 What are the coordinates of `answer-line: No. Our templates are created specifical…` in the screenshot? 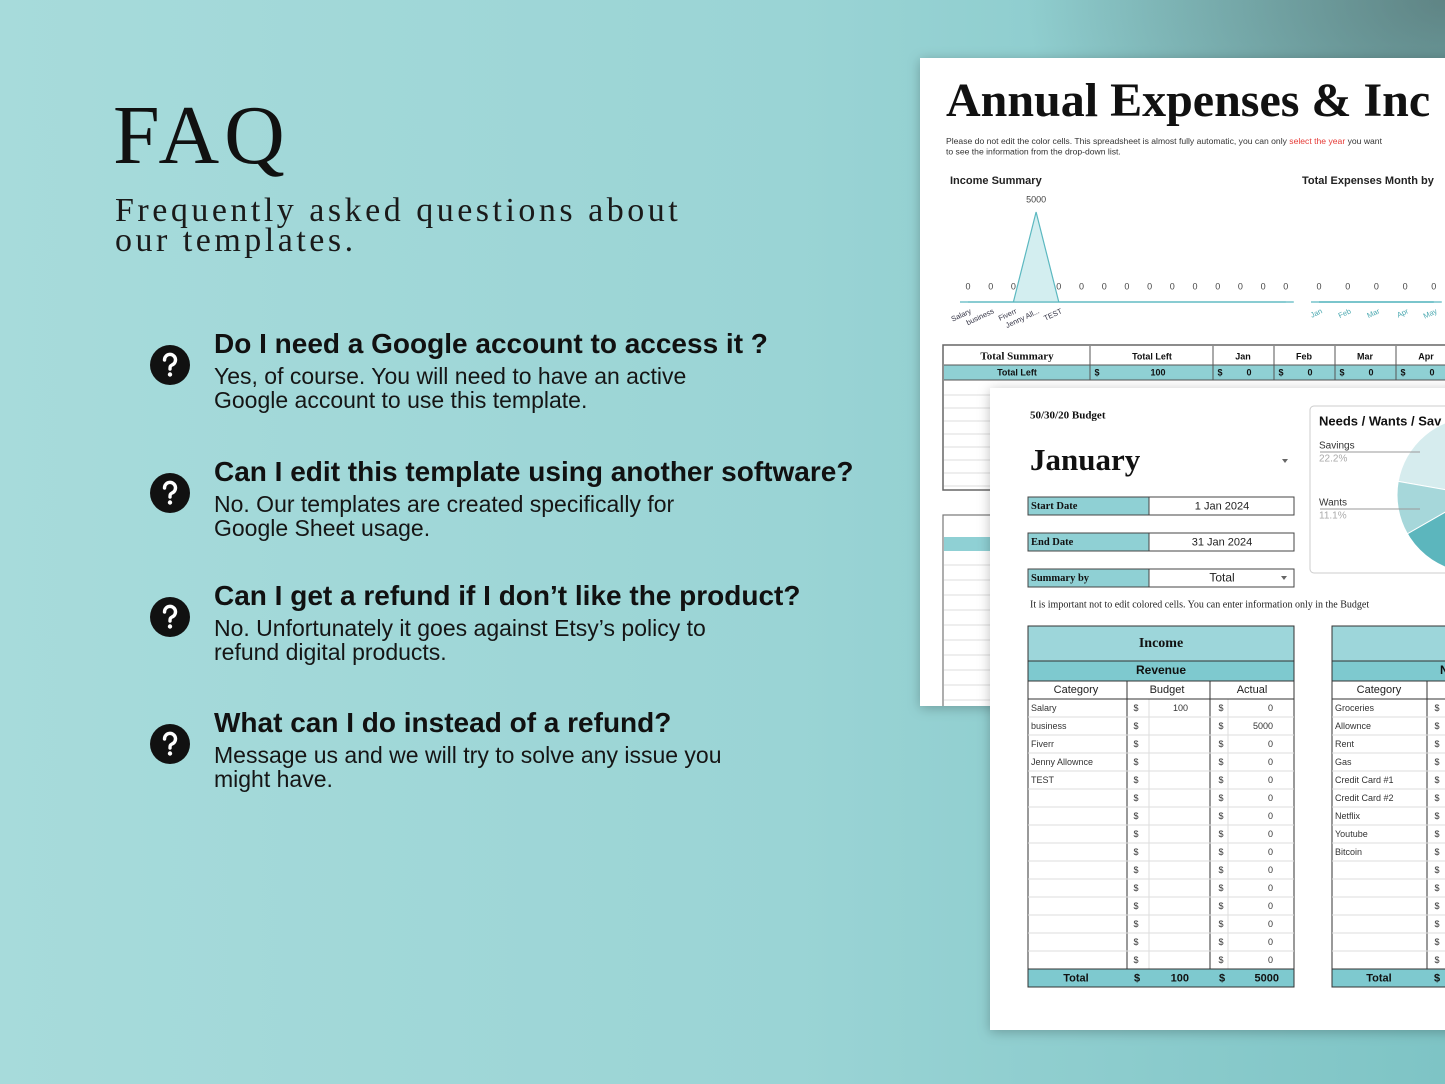 It's located at (444, 504).